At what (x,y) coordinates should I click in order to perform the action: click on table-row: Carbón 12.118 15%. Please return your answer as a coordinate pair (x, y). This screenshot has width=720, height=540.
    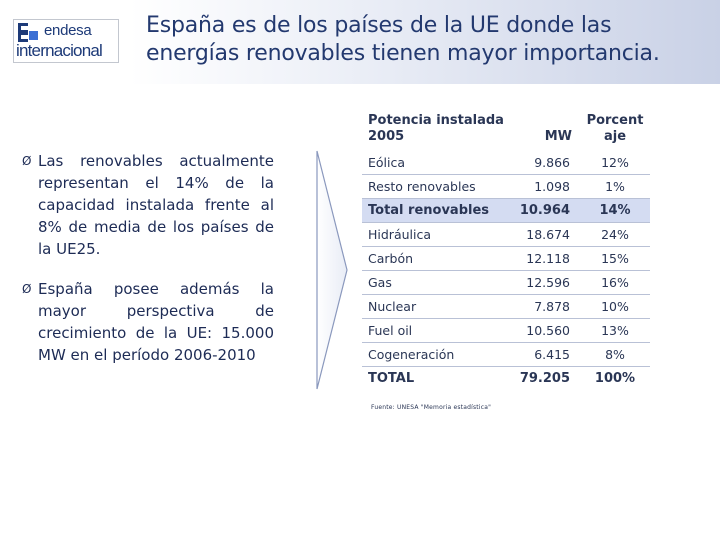
    Looking at the image, I should click on (506, 259).